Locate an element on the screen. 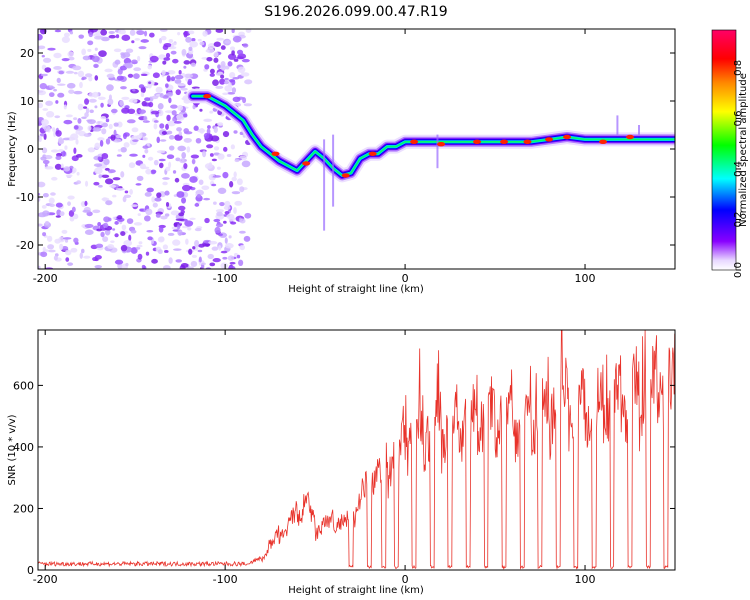 The width and height of the screenshot is (750, 600). colorbar-tick-label: 0.6 is located at coordinates (738, 118).